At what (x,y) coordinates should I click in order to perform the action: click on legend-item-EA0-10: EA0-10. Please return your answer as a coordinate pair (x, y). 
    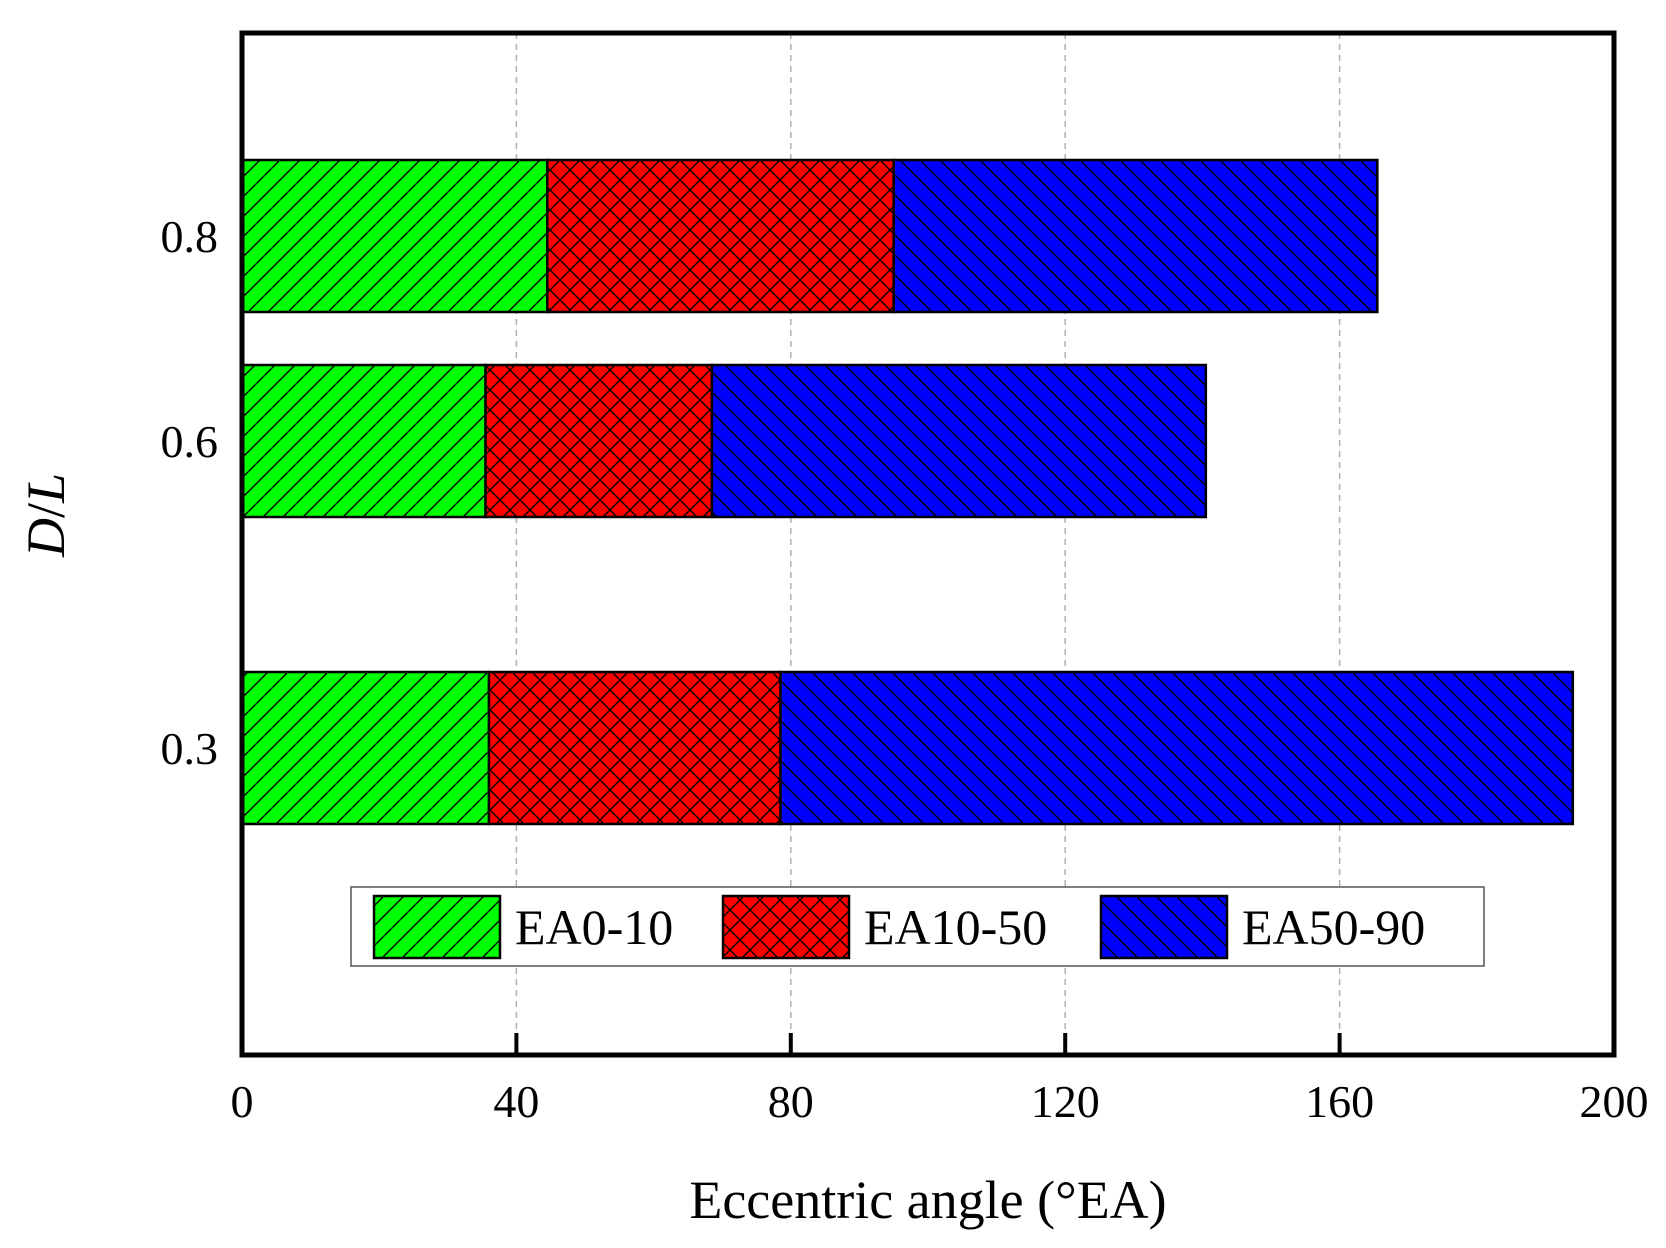
    Looking at the image, I should click on (522, 927).